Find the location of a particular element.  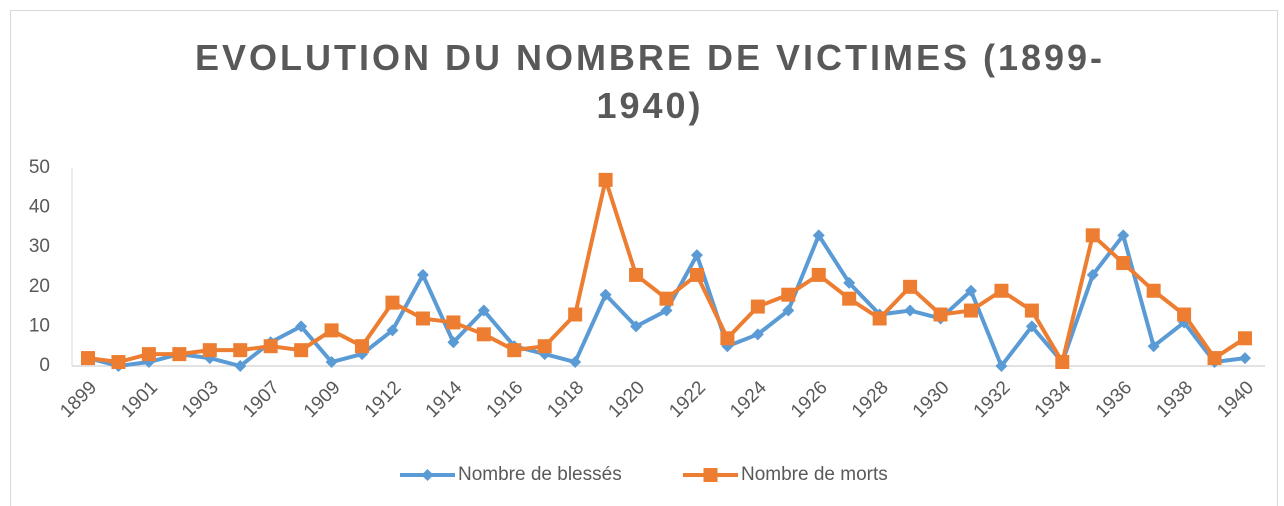

x-tick-label: 1928 is located at coordinates (870, 399).